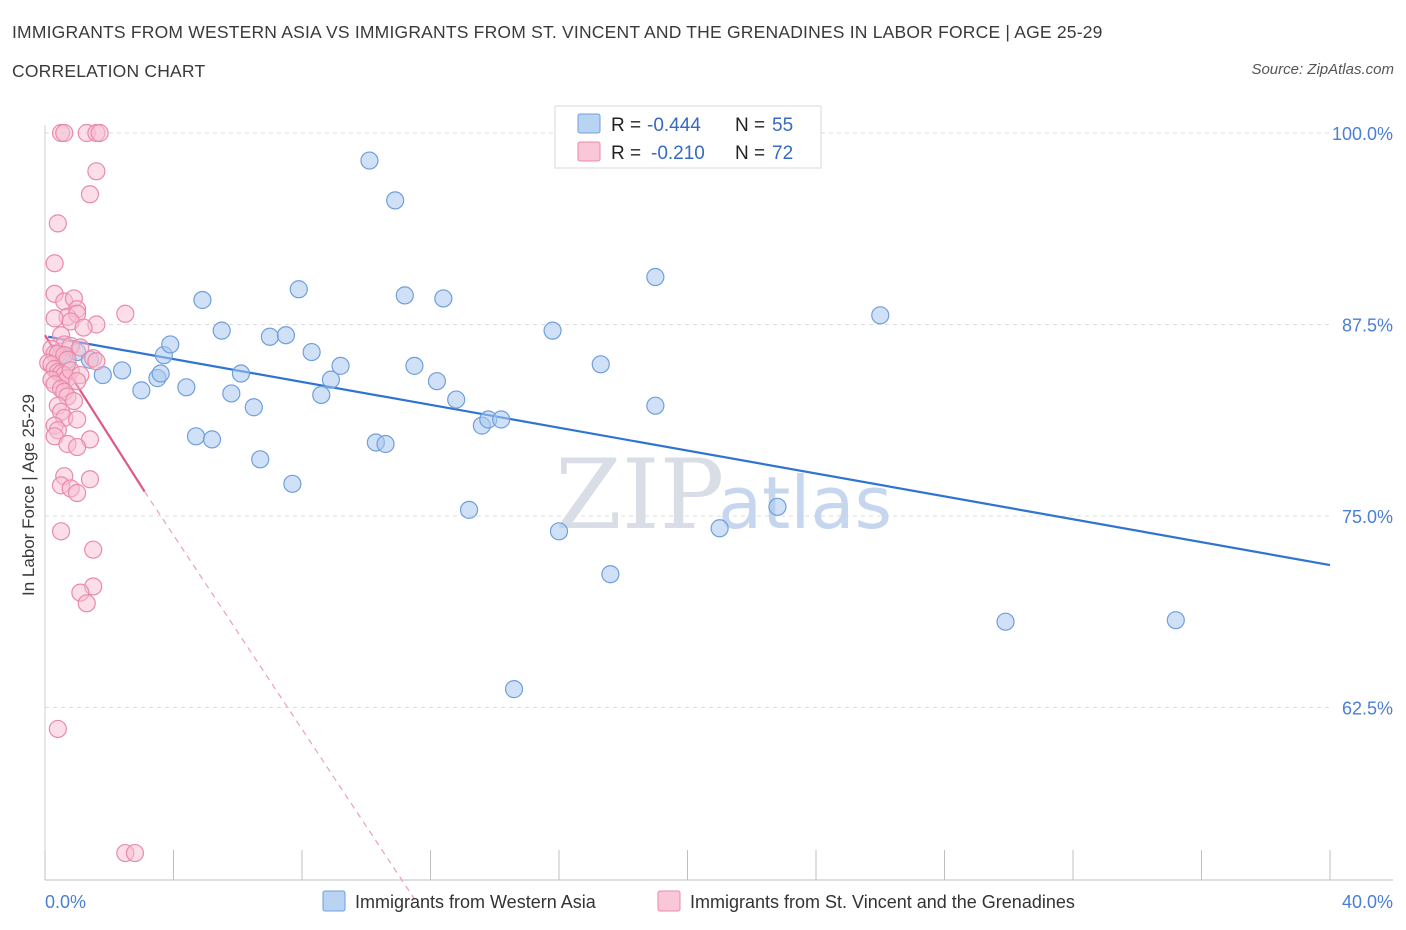 The image size is (1406, 930). What do you see at coordinates (1367, 326) in the screenshot?
I see `y-tick-label: 87.5%` at bounding box center [1367, 326].